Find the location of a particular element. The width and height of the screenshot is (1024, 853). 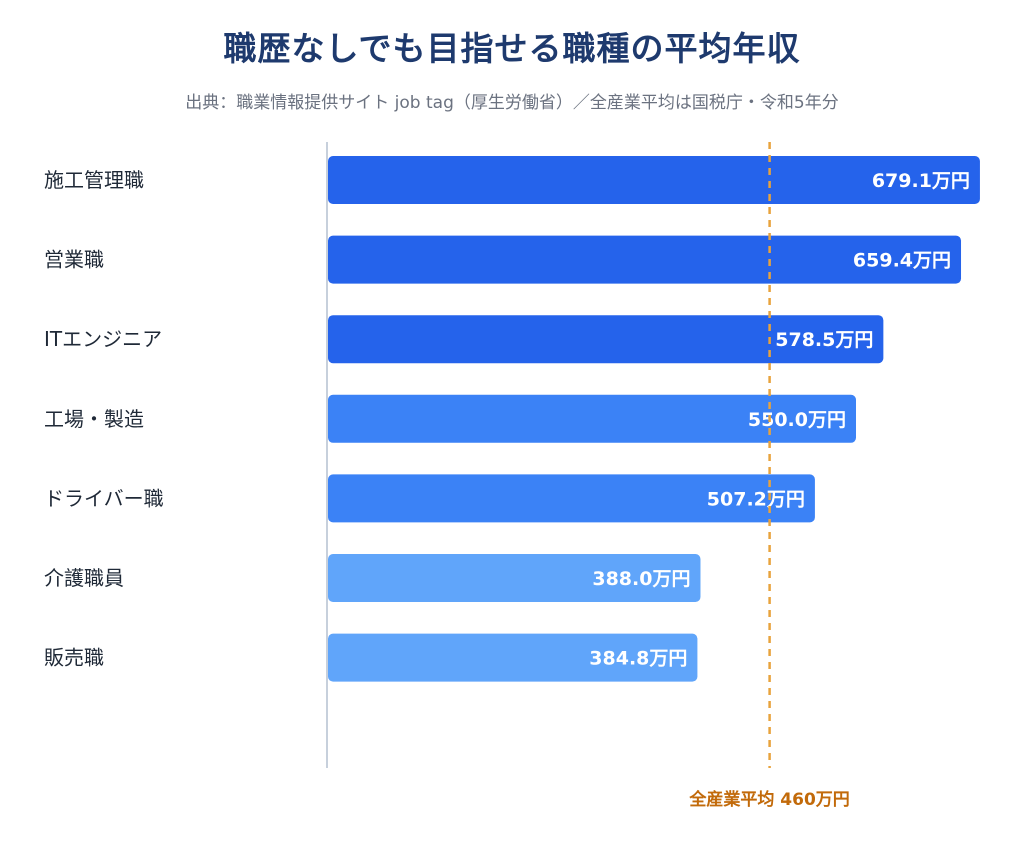

category-label-3: ITエンジニア is located at coordinates (103, 339).